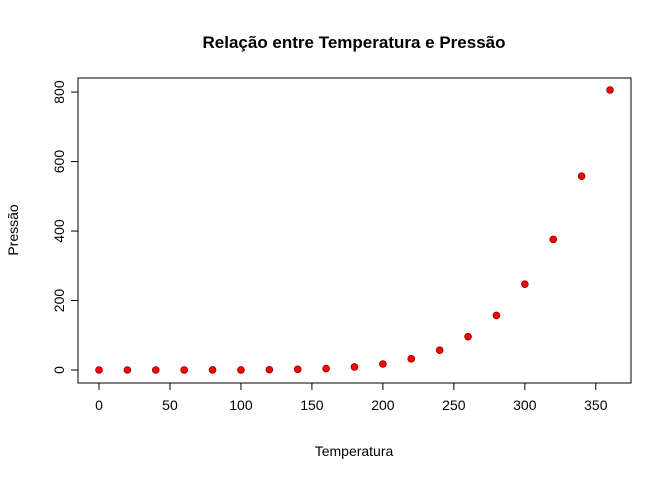  Describe the element at coordinates (596, 405) in the screenshot. I see `x-tick-label: 350` at that location.